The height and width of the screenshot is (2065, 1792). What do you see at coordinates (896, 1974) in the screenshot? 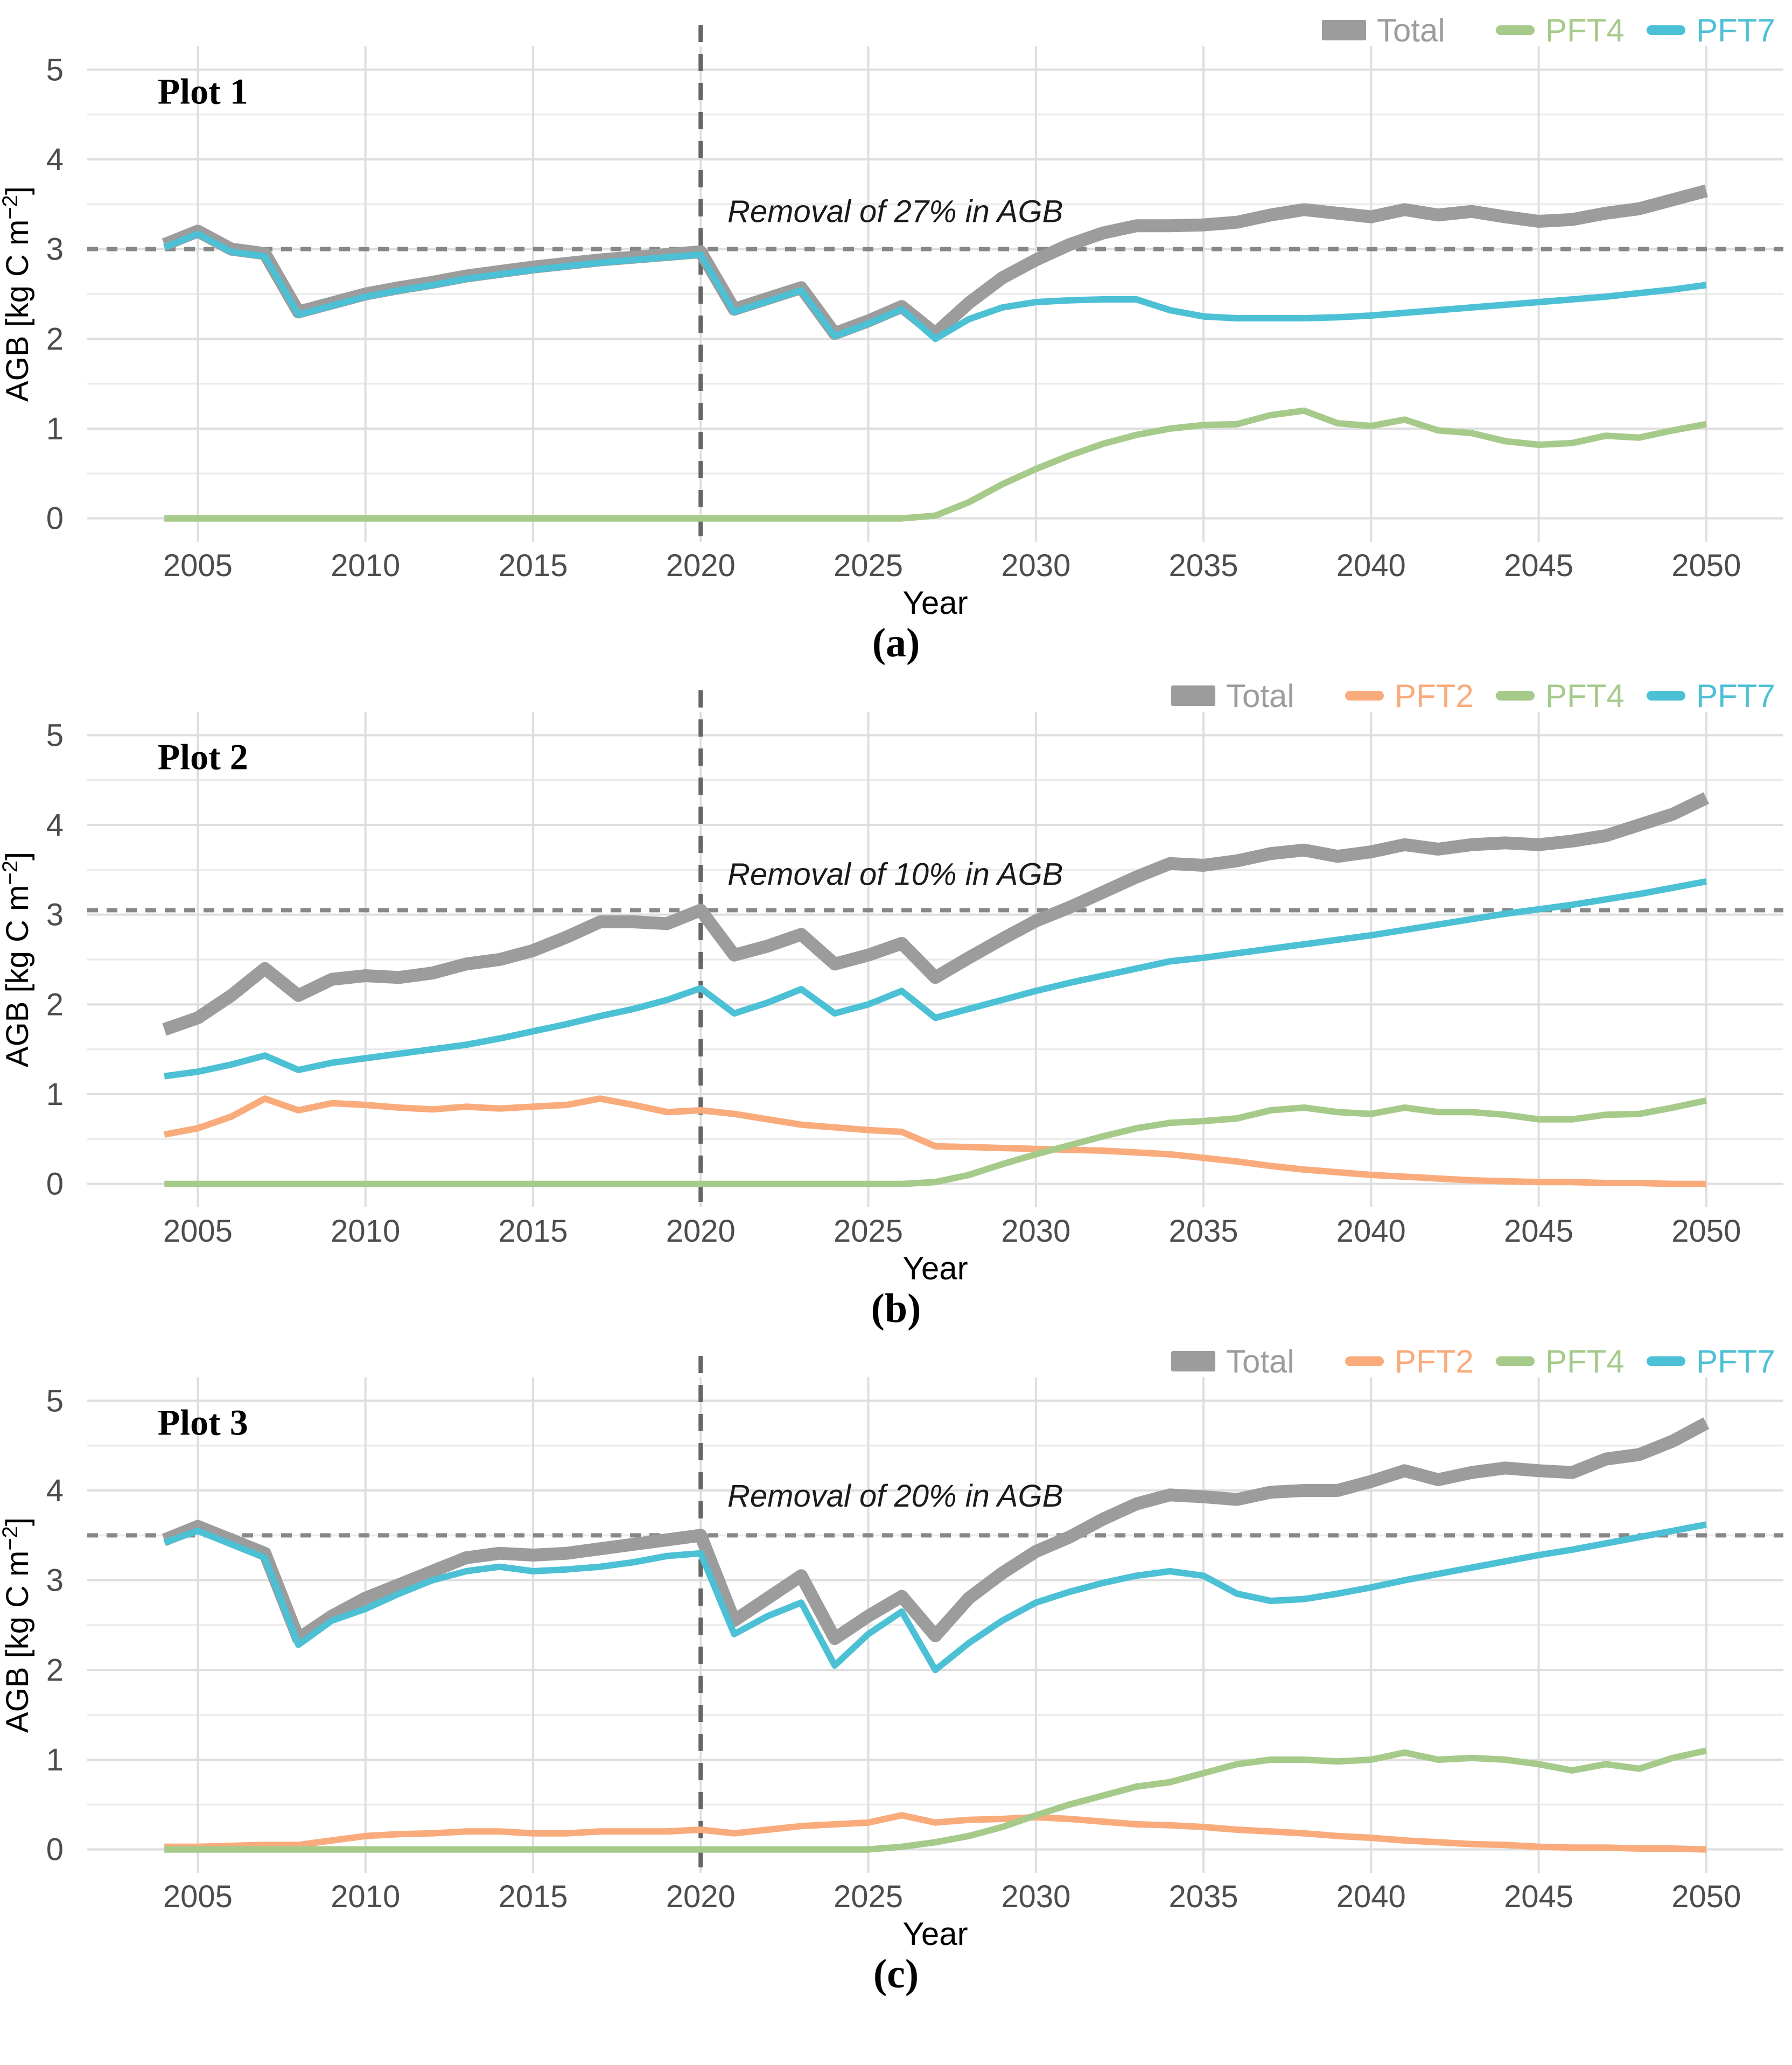
I see `caption-c: (c)` at bounding box center [896, 1974].